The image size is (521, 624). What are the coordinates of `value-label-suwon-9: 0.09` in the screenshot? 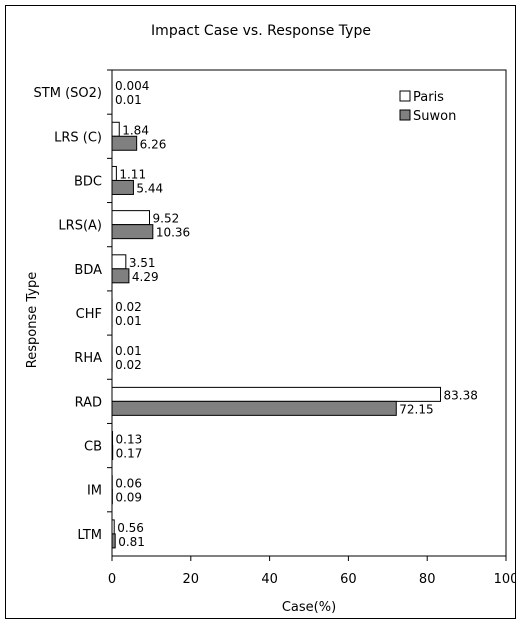 It's located at (128, 498).